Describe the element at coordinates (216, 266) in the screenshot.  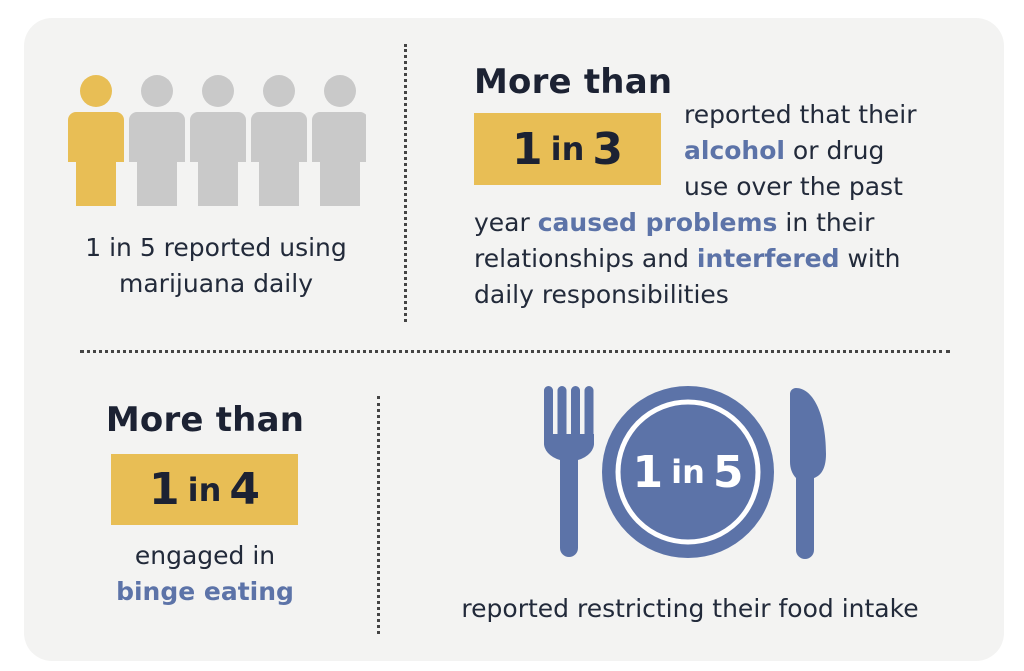
I see `marijuana-stat: 1 in 5 reported using marijuana daily` at that location.